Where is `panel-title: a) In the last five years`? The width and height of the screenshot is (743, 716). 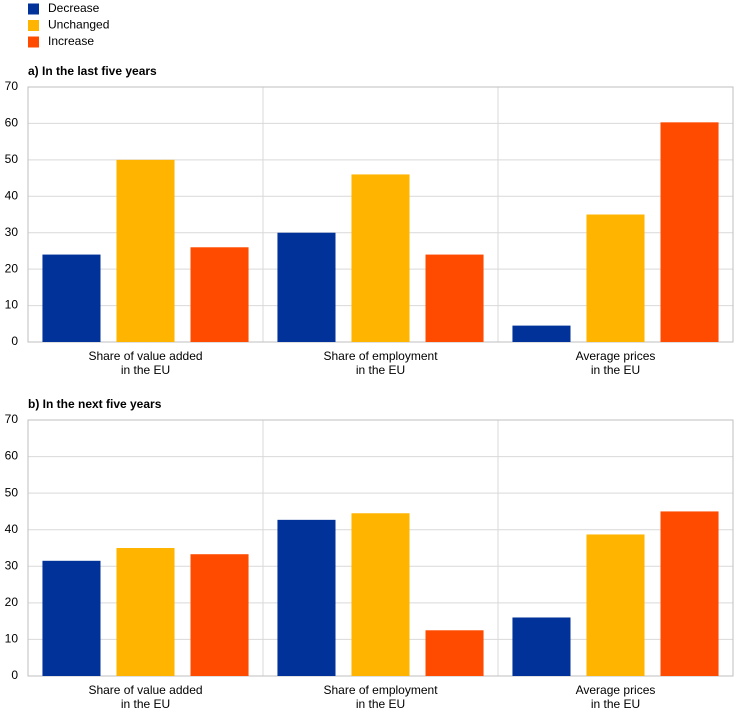
panel-title: a) In the last five years is located at coordinates (92, 71).